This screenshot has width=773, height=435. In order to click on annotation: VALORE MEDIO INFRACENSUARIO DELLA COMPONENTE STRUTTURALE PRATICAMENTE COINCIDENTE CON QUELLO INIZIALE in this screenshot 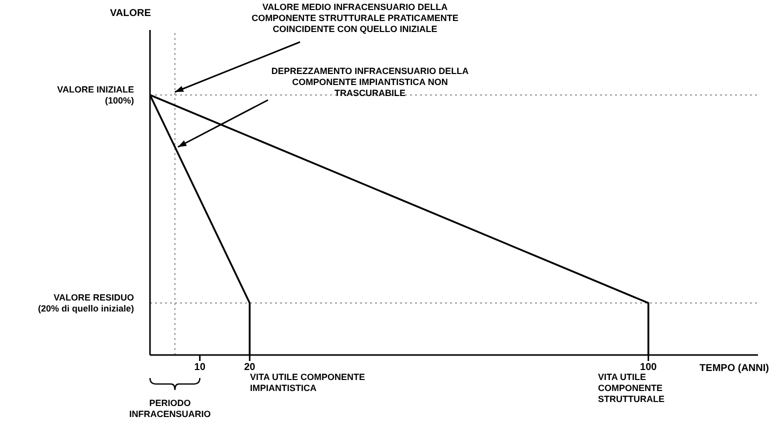, I will do `click(355, 18)`.